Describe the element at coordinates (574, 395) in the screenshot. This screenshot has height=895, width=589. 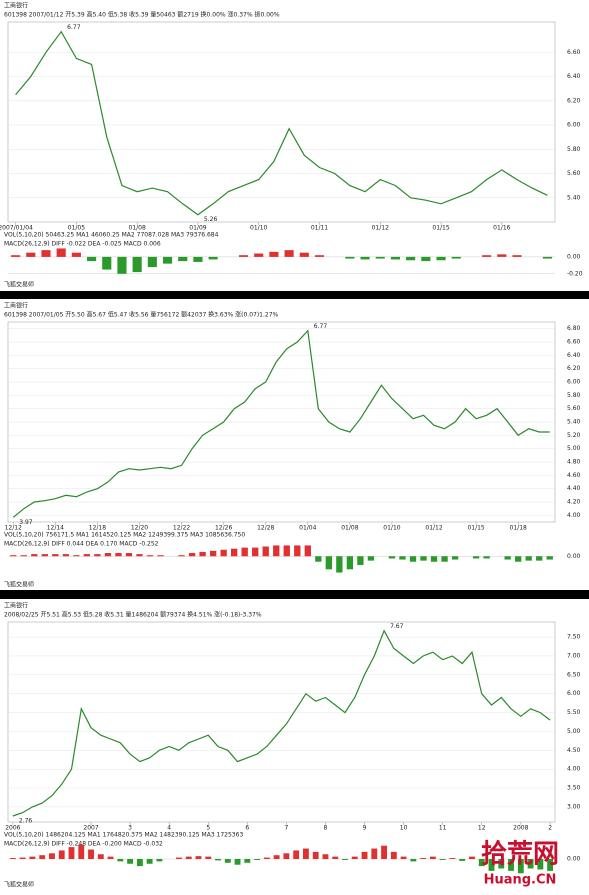
I see `y-tick-label: 5.80` at that location.